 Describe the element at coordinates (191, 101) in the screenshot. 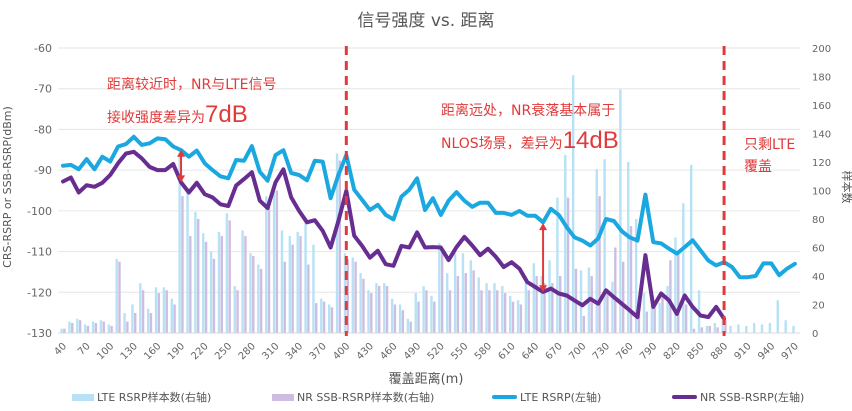

I see `annotation-near: 距离较近时，NR与LTE信号 接收强度差异为7dB` at that location.